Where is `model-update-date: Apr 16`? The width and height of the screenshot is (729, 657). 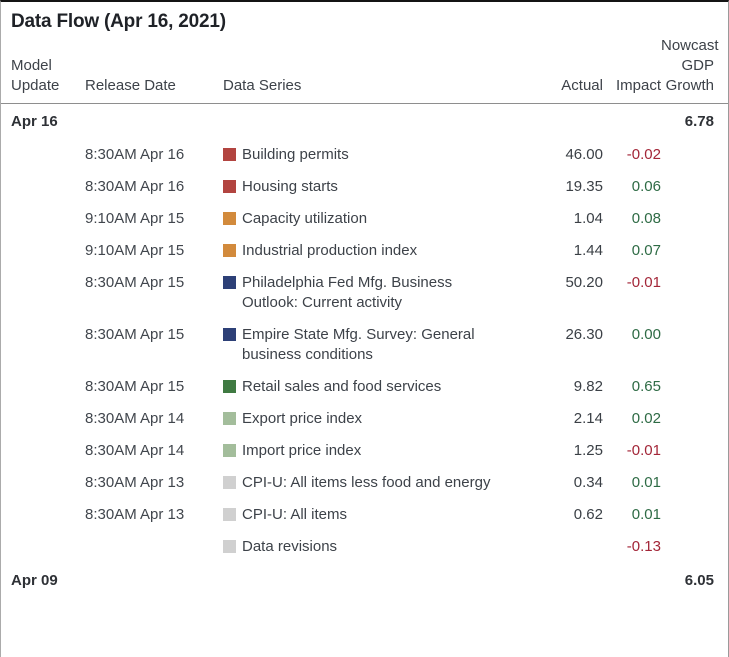
model-update-date: Apr 16 is located at coordinates (34, 121).